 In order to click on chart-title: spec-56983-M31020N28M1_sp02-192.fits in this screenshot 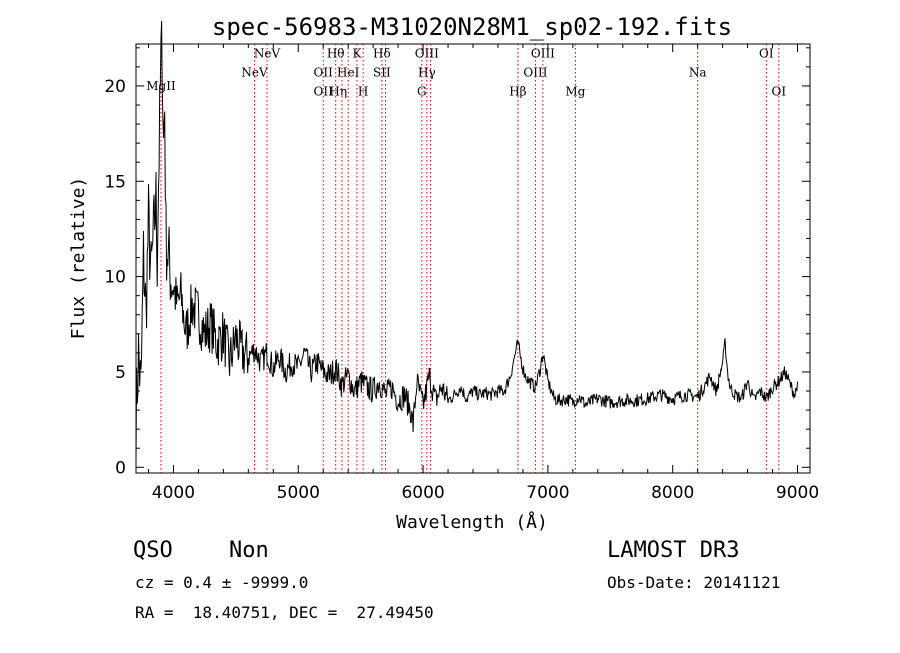, I will do `click(472, 27)`.